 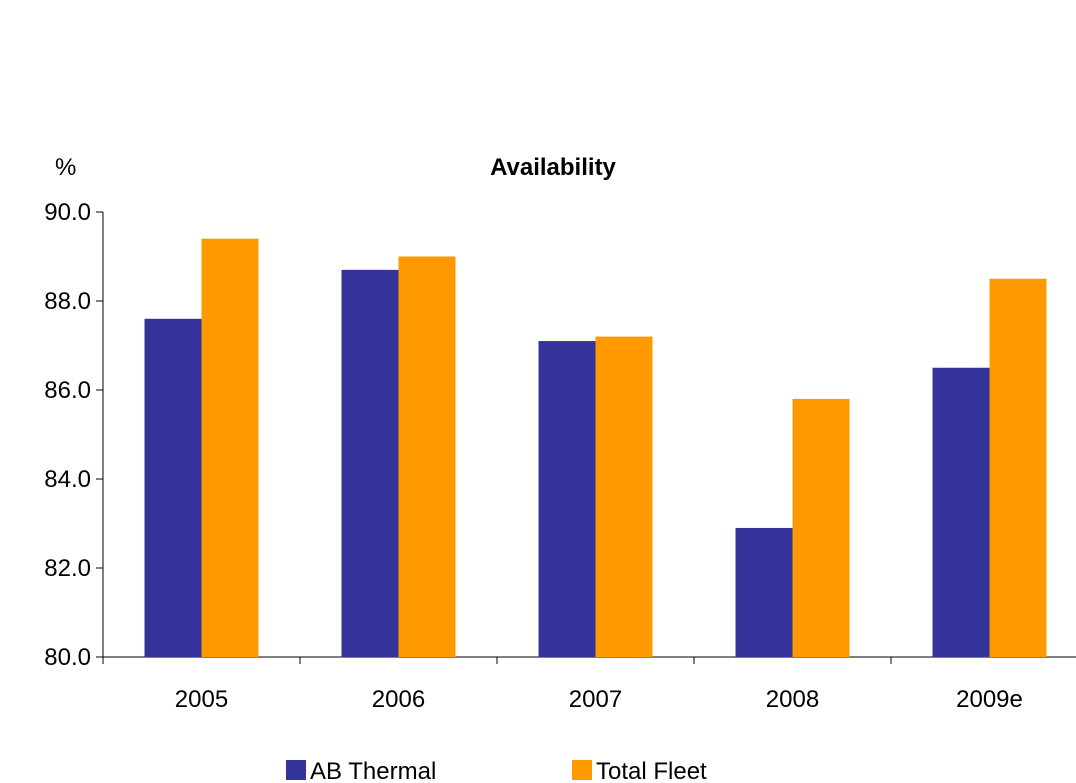 I want to click on y-axis: 80.0 82.0 84.0 86.0 88.0 90.0, so click(x=74, y=435).